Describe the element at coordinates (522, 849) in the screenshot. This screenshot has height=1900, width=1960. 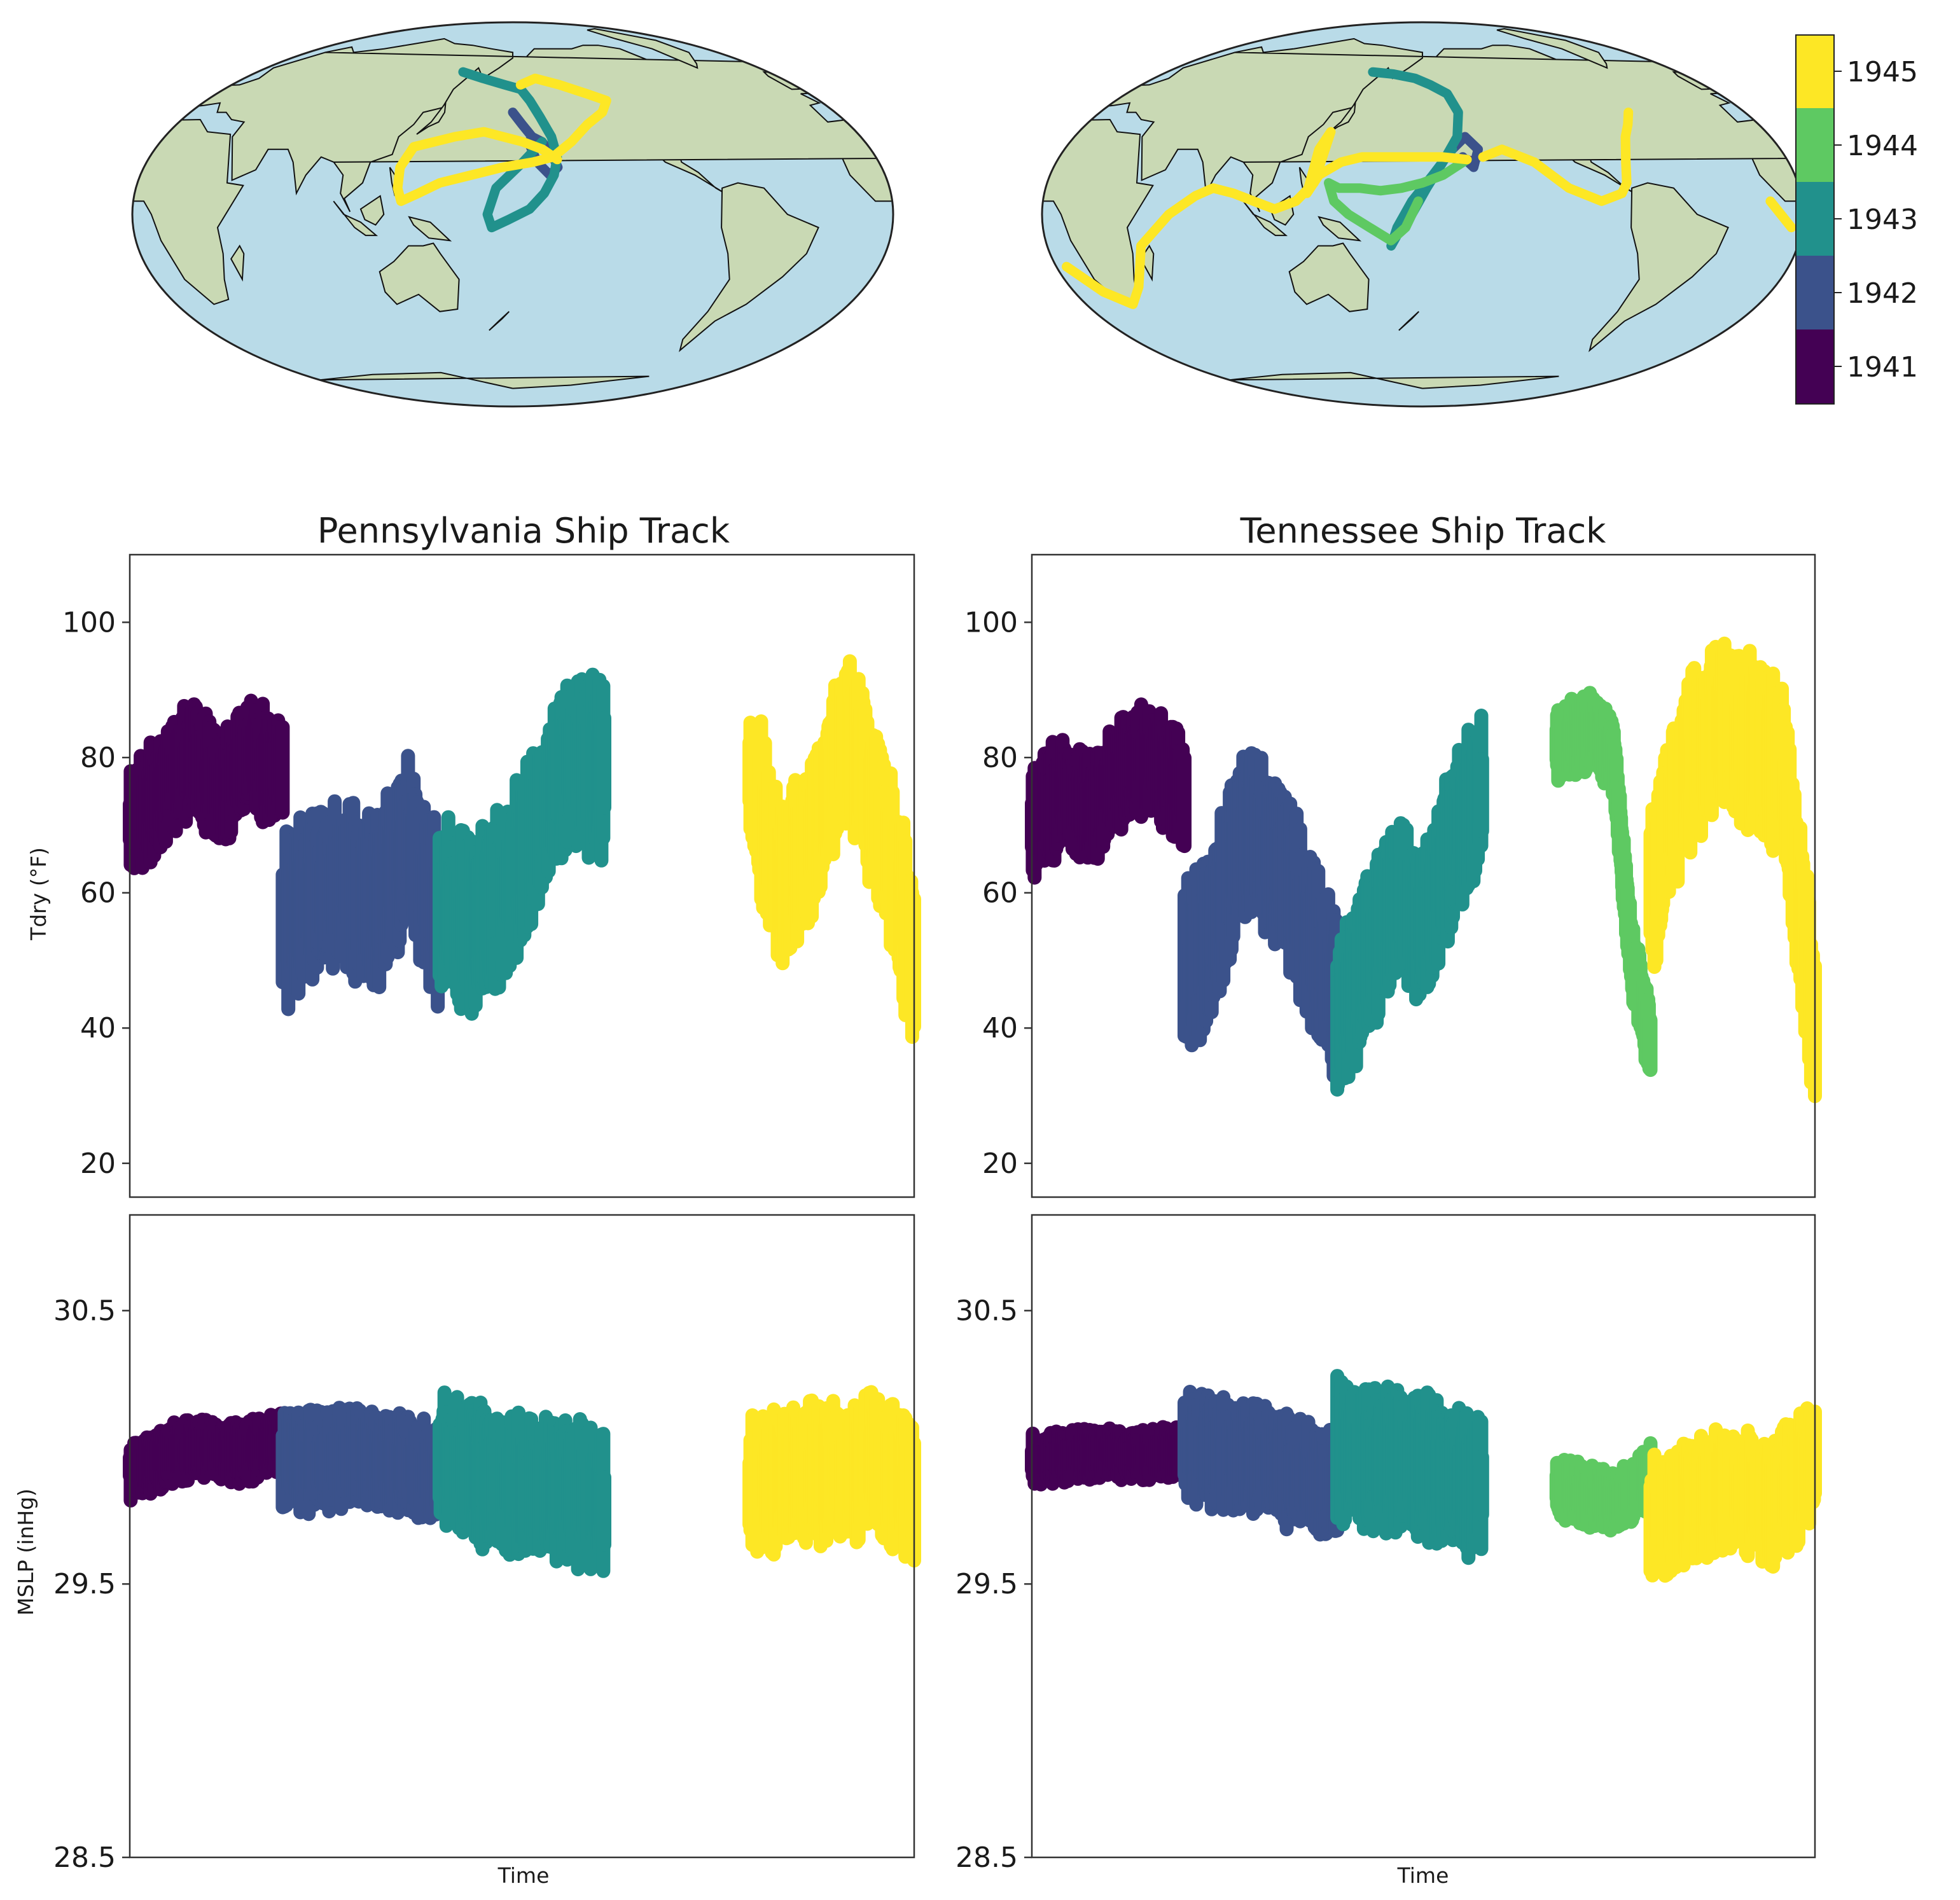
I see `pennsylvania-tdry-points` at that location.